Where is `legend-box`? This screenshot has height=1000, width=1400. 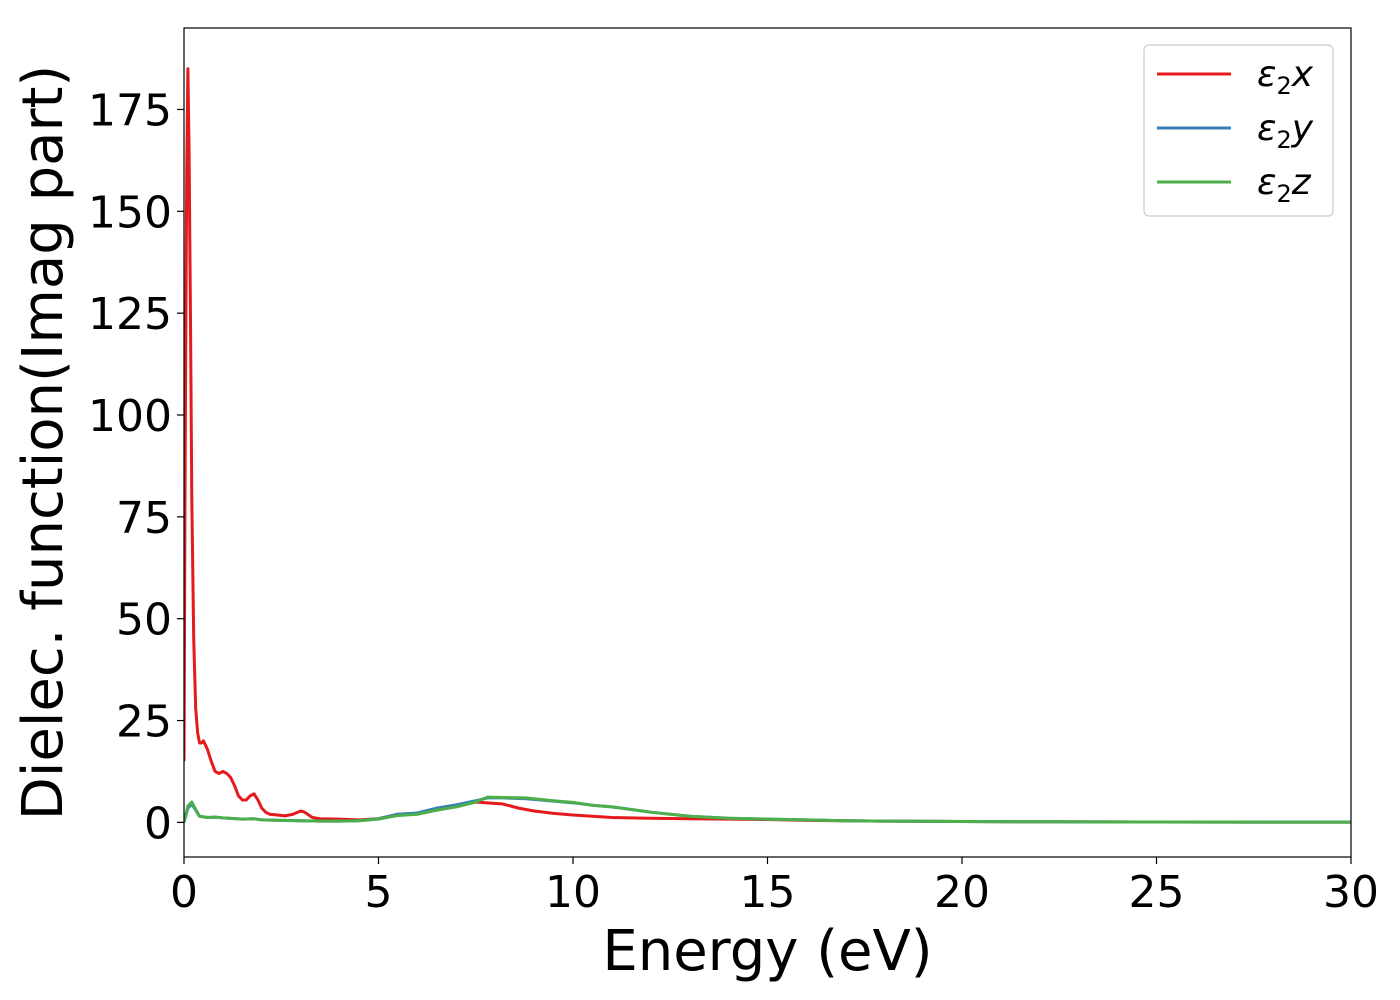
legend-box is located at coordinates (1238, 130).